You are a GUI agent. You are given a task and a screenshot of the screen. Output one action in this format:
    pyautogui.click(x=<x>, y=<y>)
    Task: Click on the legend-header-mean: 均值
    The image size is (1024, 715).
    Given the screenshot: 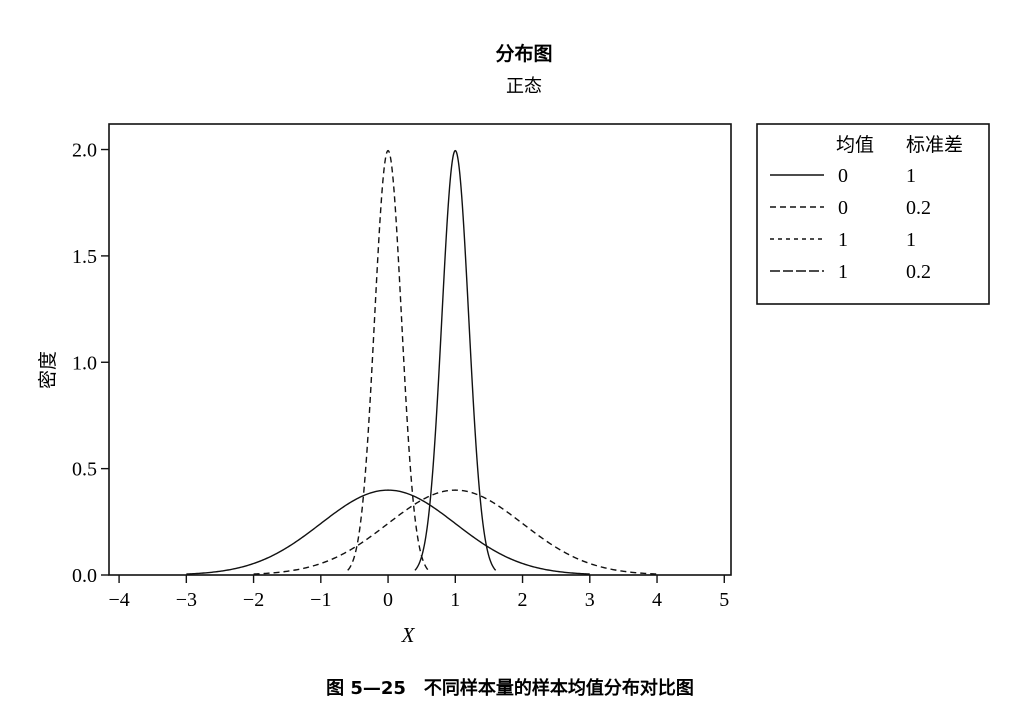 What is the action you would take?
    pyautogui.click(x=855, y=145)
    